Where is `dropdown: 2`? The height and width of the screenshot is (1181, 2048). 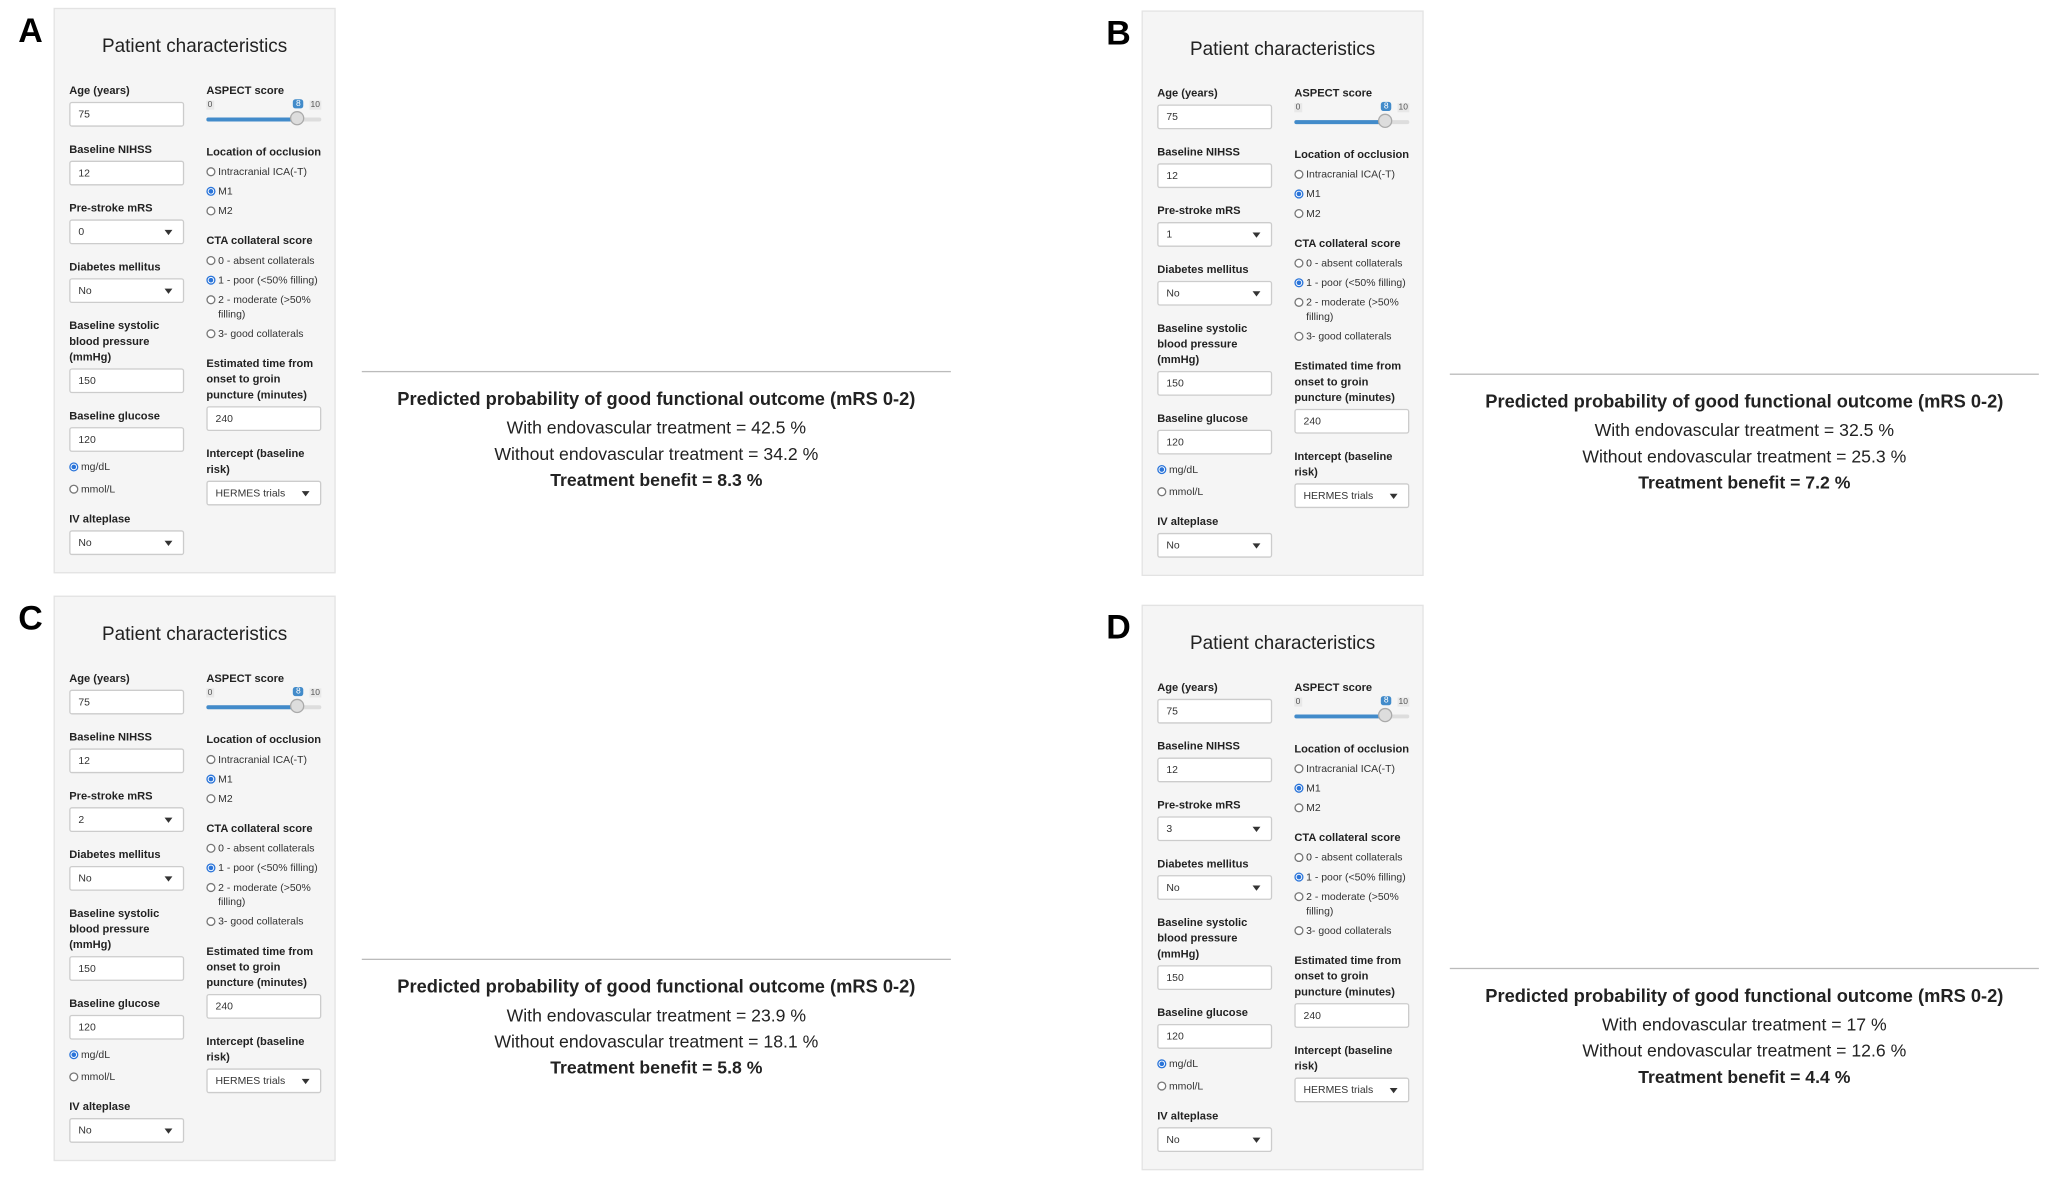 dropdown: 2 is located at coordinates (127, 819).